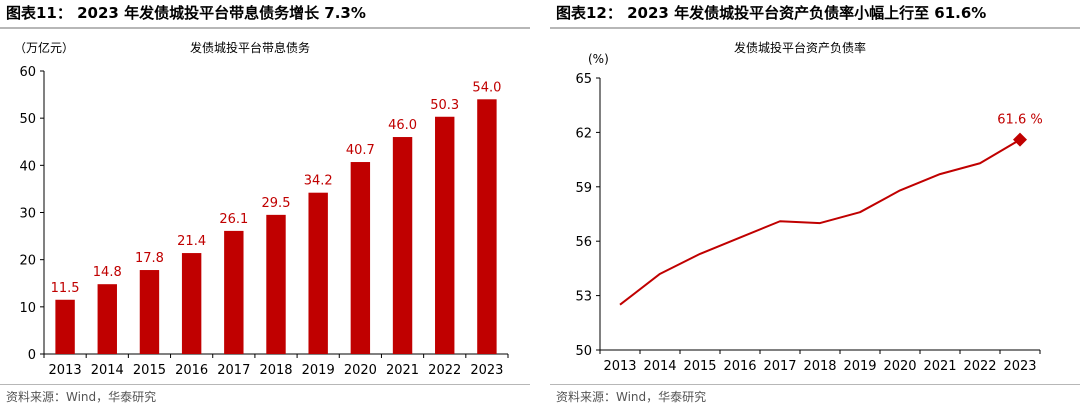 Image resolution: width=1080 pixels, height=415 pixels. I want to click on y-axis-unit-label: (%), so click(598, 59).